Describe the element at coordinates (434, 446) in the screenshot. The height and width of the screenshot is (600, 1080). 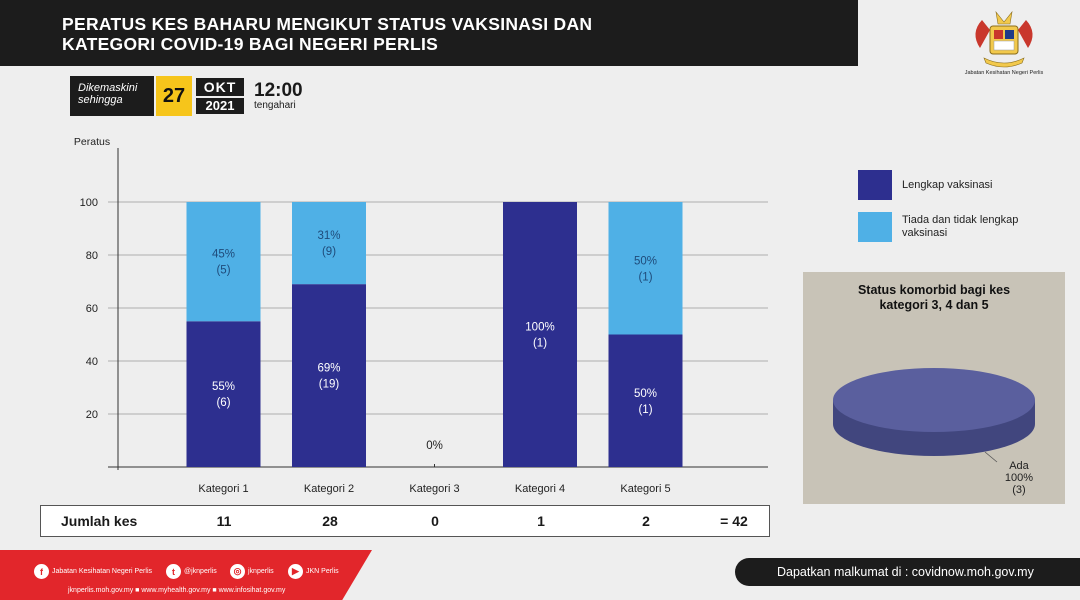
I see `zero-label-3: 0%` at that location.